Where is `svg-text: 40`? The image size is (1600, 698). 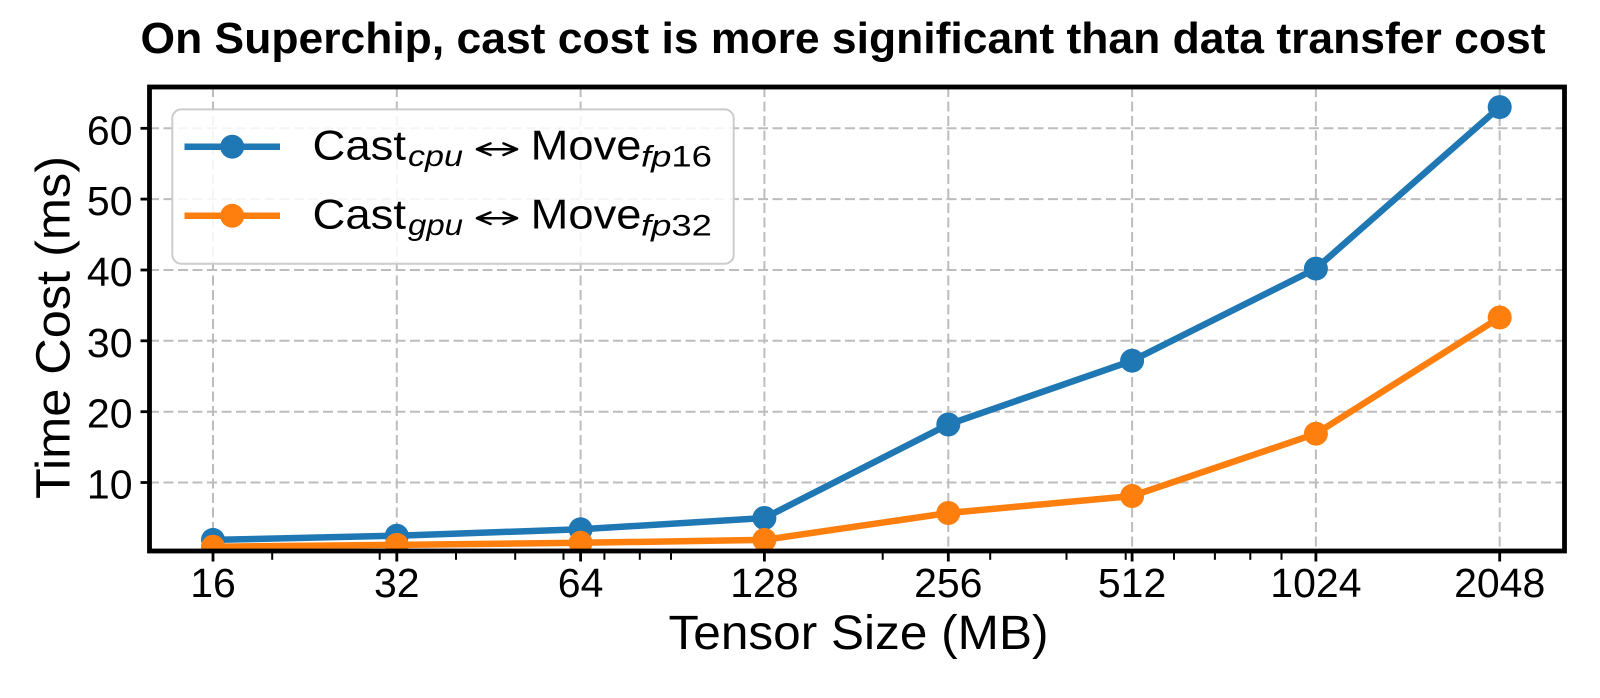 svg-text: 40 is located at coordinates (110, 272).